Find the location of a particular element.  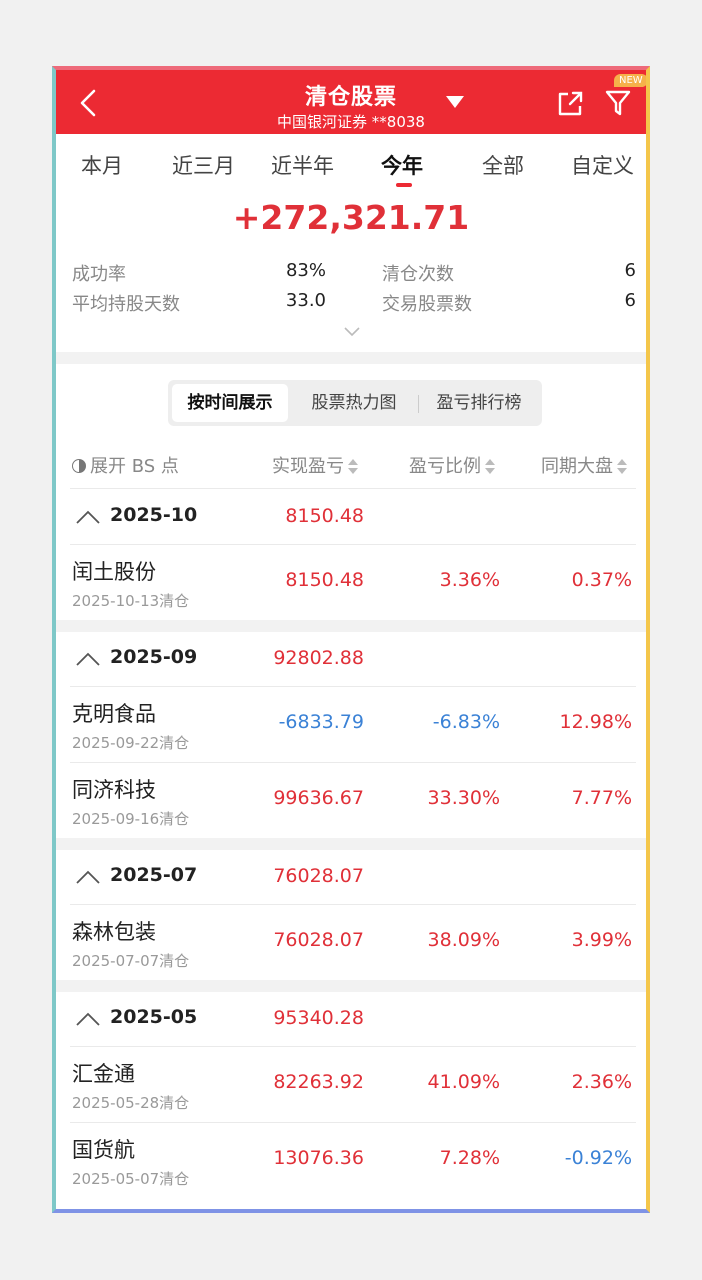

realized-profit: 13076.36 is located at coordinates (318, 1158).